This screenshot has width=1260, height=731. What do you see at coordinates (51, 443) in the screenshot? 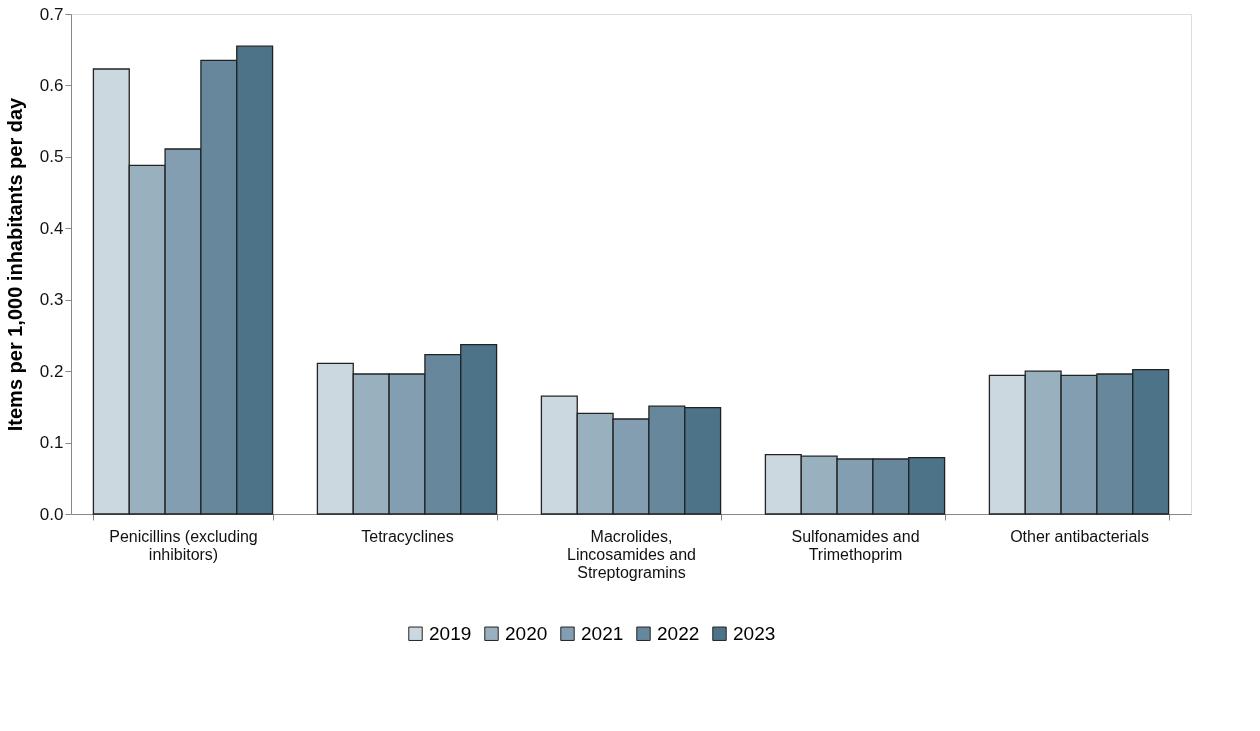
I see `y-tick-label: 0.1` at bounding box center [51, 443].